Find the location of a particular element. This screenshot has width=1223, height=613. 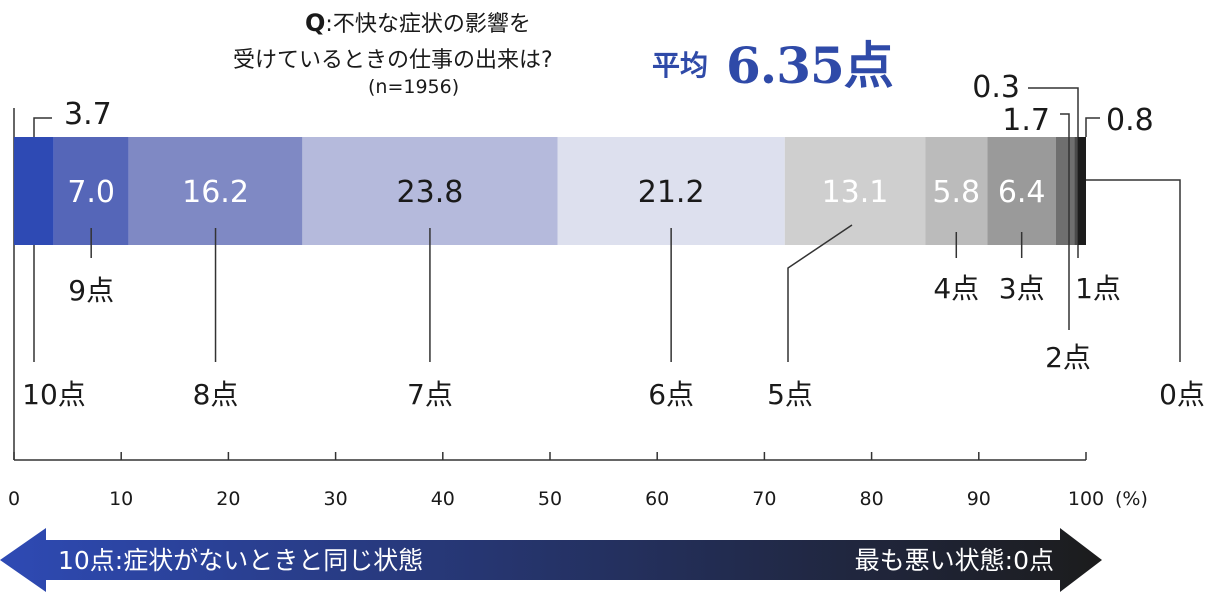

value-label-9: 0.3 is located at coordinates (996, 87).